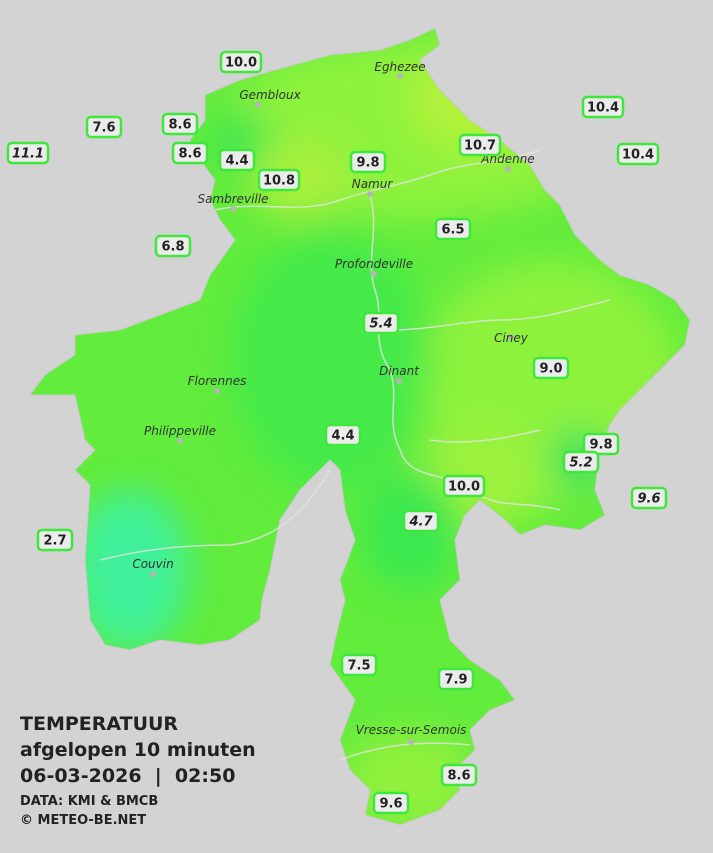 This screenshot has width=713, height=853. What do you see at coordinates (99, 724) in the screenshot?
I see `caption-title: TEMPERATUUR` at bounding box center [99, 724].